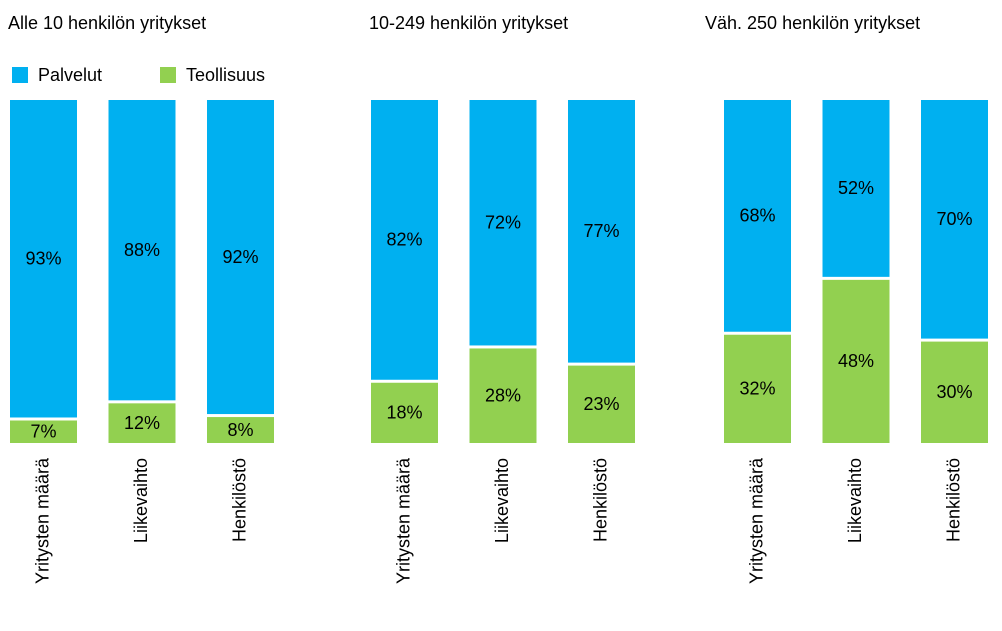 The height and width of the screenshot is (631, 1002). I want to click on value-label: 88%, so click(142, 250).